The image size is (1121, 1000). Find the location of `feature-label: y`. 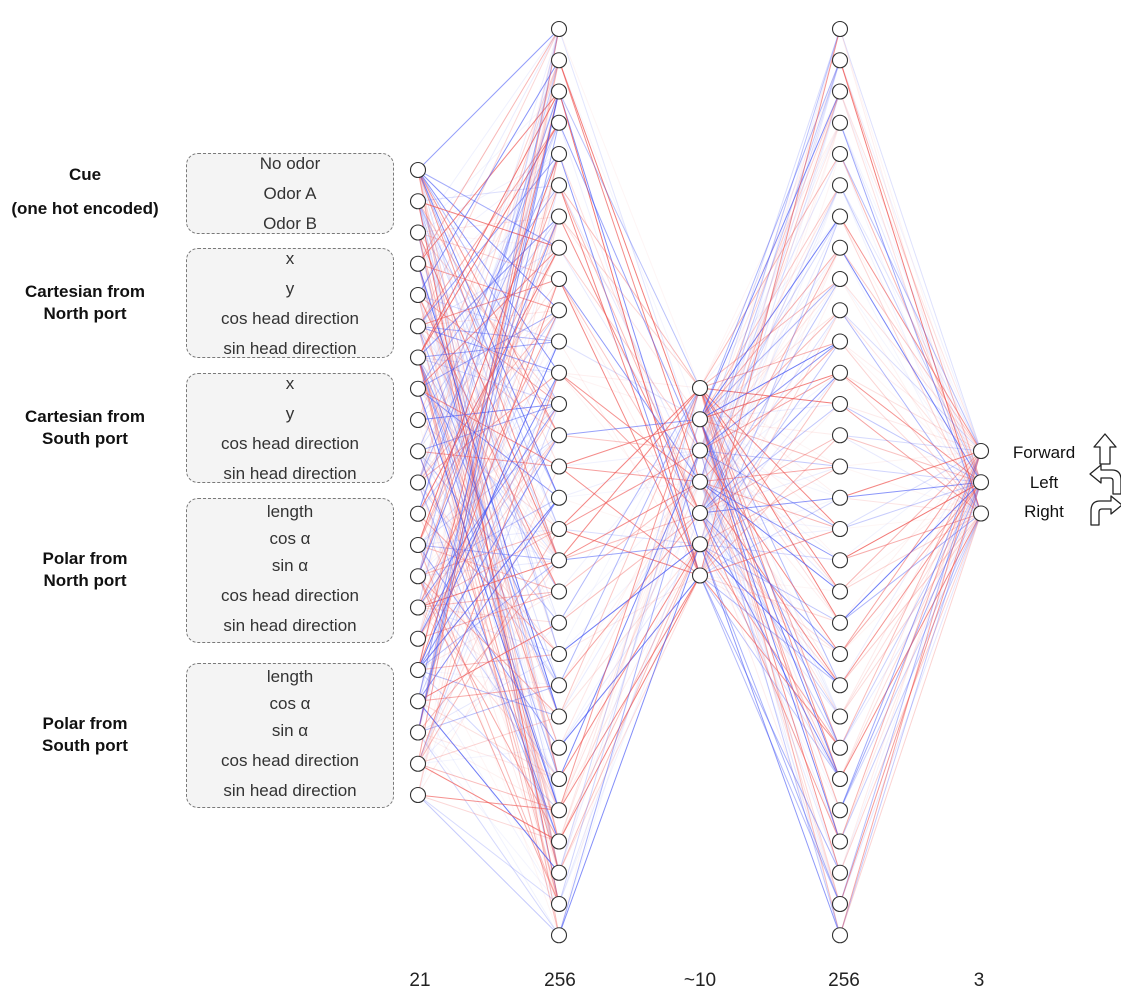

feature-label: y is located at coordinates (290, 288).